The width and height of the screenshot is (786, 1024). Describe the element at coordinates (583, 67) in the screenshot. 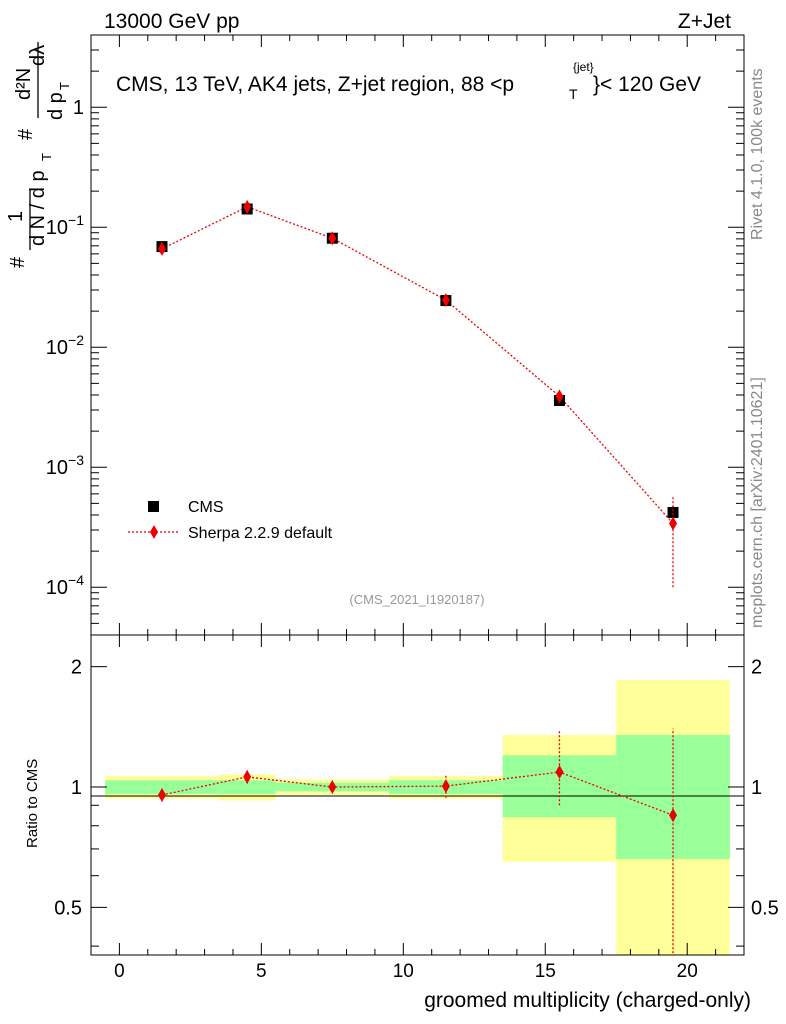

I see `plot-title-superscript: {jet}` at that location.